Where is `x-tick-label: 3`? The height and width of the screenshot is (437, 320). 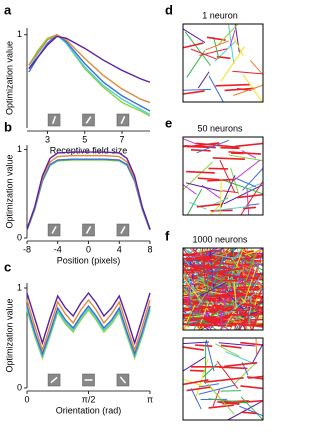
x-tick-label: 3 is located at coordinates (47, 139).